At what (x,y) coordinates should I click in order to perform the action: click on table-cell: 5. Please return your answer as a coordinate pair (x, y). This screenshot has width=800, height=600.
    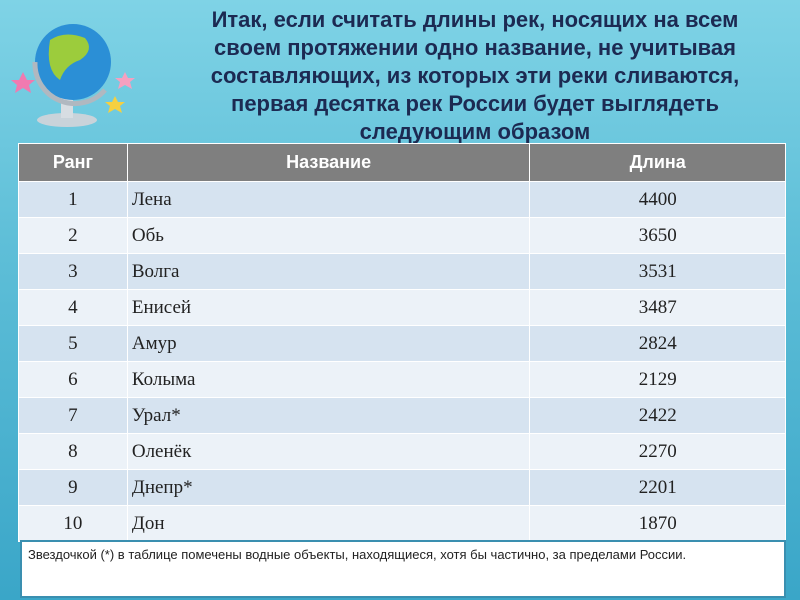
    Looking at the image, I should click on (73, 343).